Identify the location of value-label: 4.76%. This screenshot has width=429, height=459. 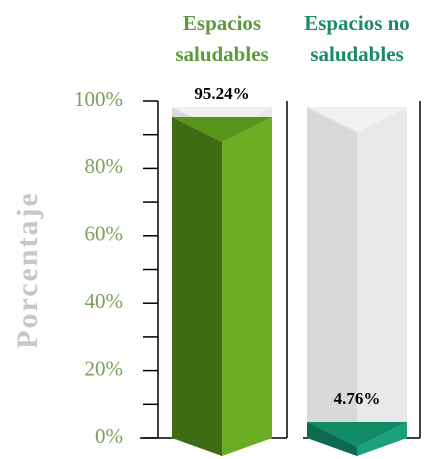
(357, 398).